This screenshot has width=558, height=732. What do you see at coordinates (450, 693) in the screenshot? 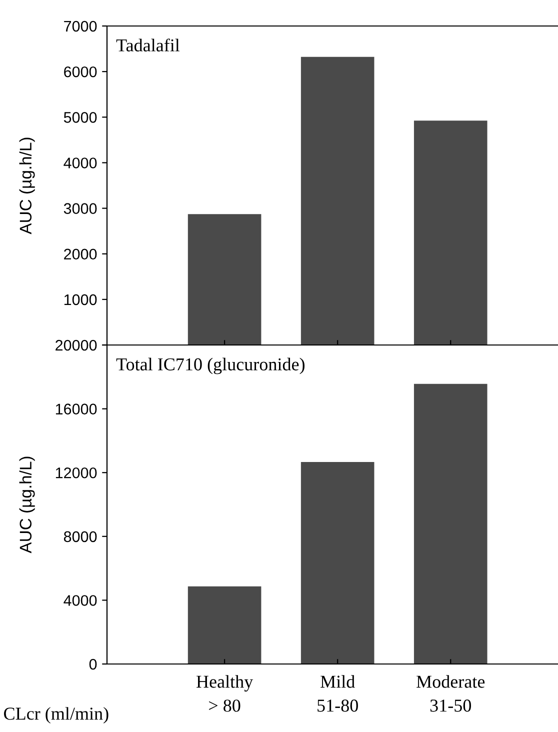
I see `x-tick-label: Moderate 31-50` at bounding box center [450, 693].